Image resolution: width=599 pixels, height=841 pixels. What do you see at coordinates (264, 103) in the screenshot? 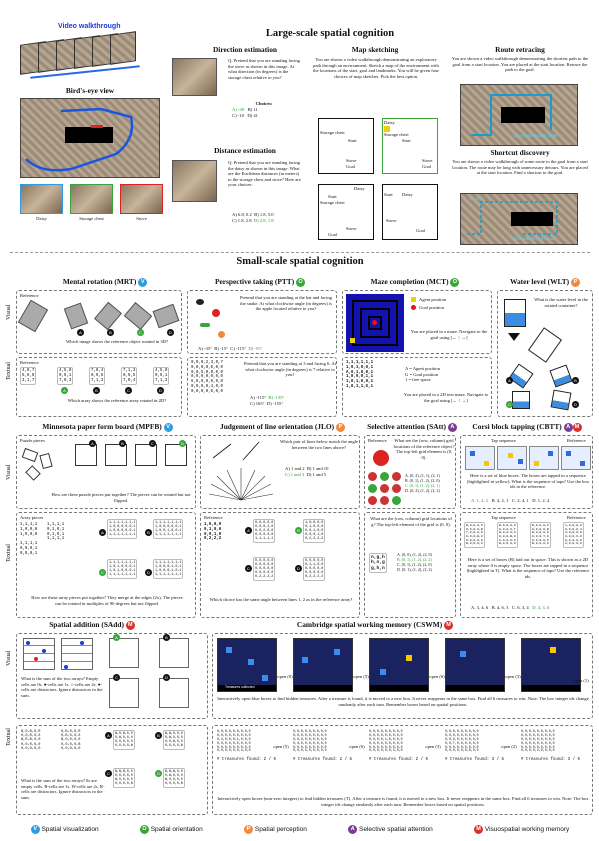
I see `direction-choices-label: Choices:` at bounding box center [264, 103].